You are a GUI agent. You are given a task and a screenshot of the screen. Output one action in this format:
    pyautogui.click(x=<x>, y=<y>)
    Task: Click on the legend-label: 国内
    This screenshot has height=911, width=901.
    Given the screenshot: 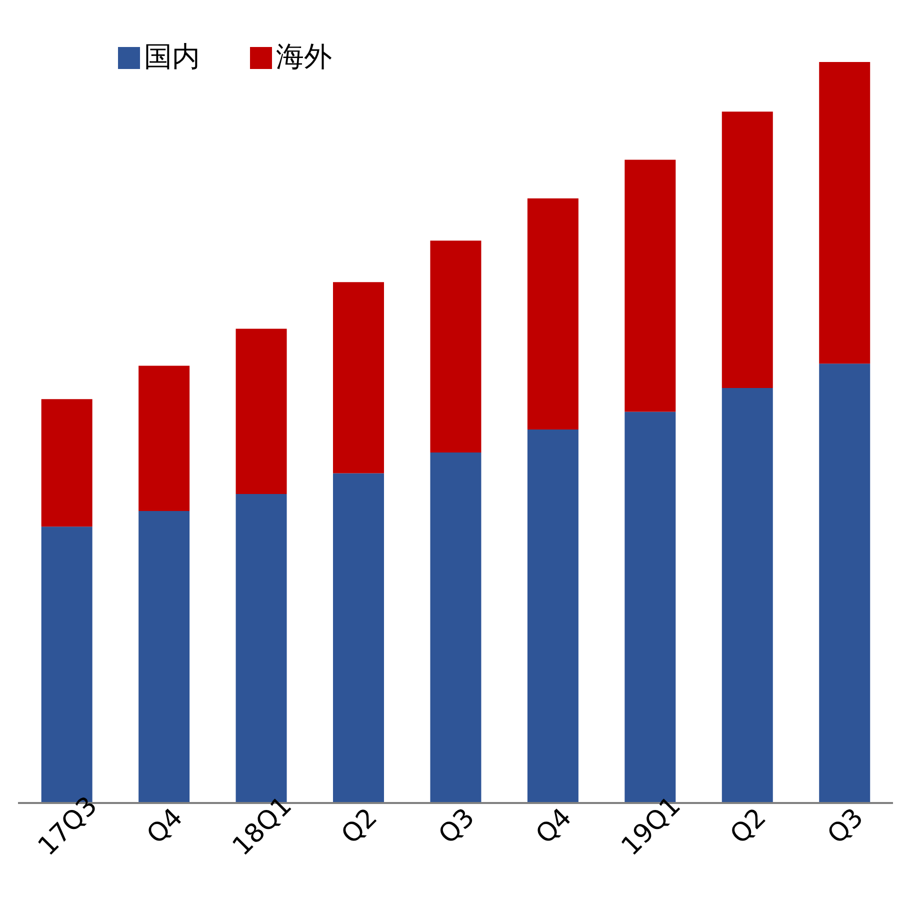 What is the action you would take?
    pyautogui.click(x=172, y=56)
    